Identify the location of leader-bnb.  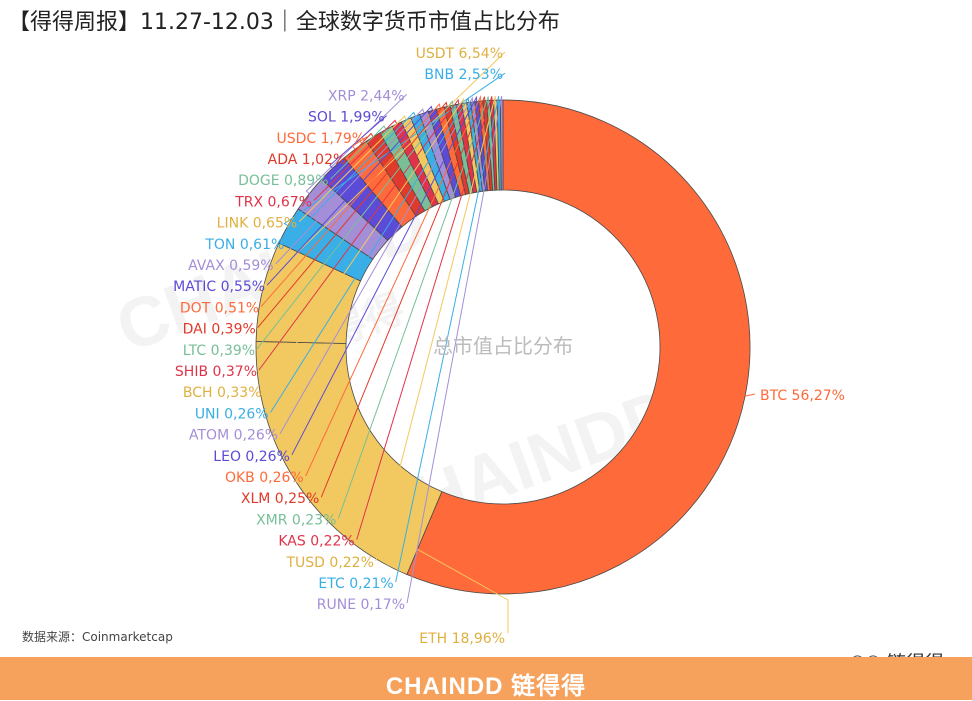
(394, 149).